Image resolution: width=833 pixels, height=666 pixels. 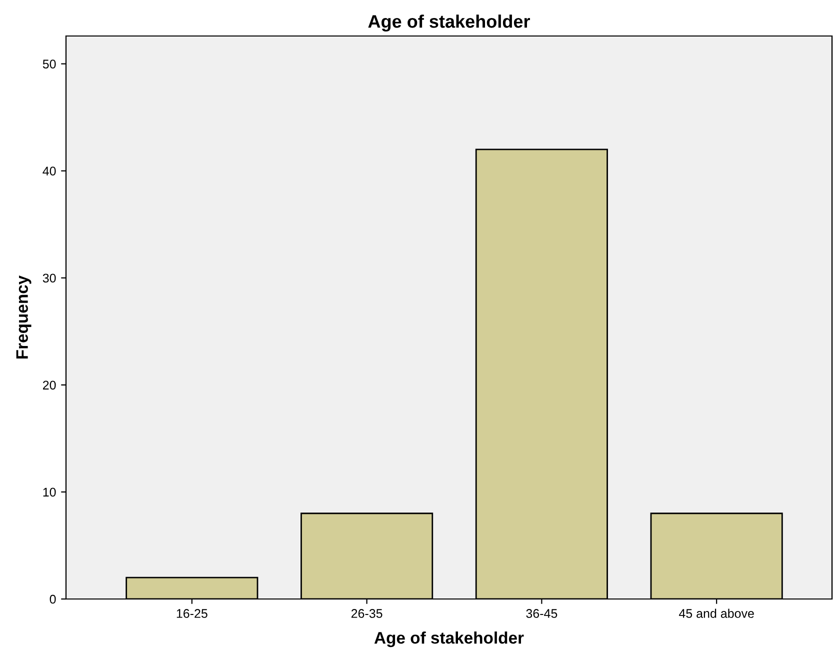 What do you see at coordinates (366, 613) in the screenshot?
I see `x-tick-label: 26-35` at bounding box center [366, 613].